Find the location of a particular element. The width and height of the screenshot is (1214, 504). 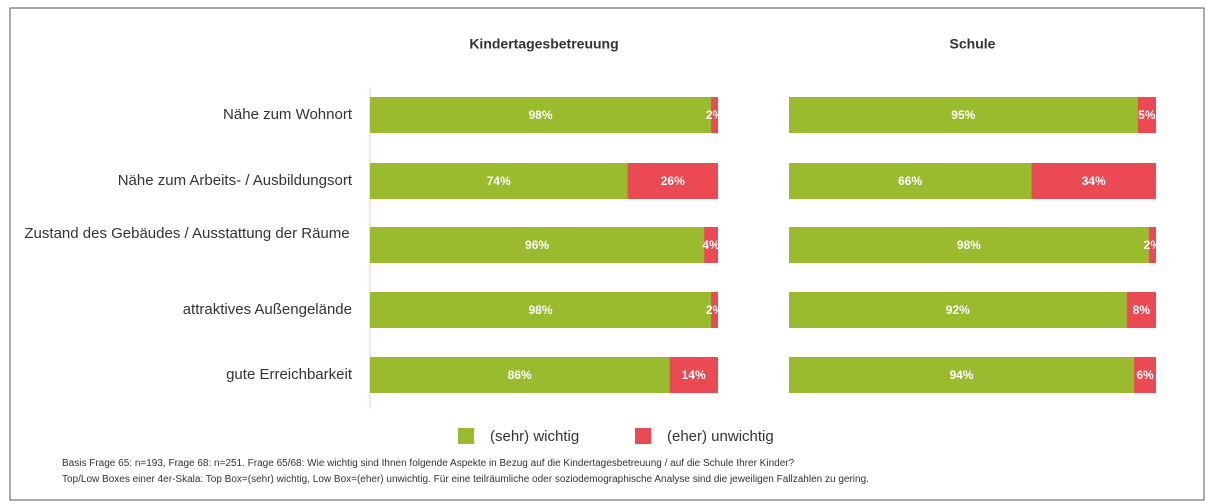

chart-title: Kindertagesbetreuung is located at coordinates (543, 44).